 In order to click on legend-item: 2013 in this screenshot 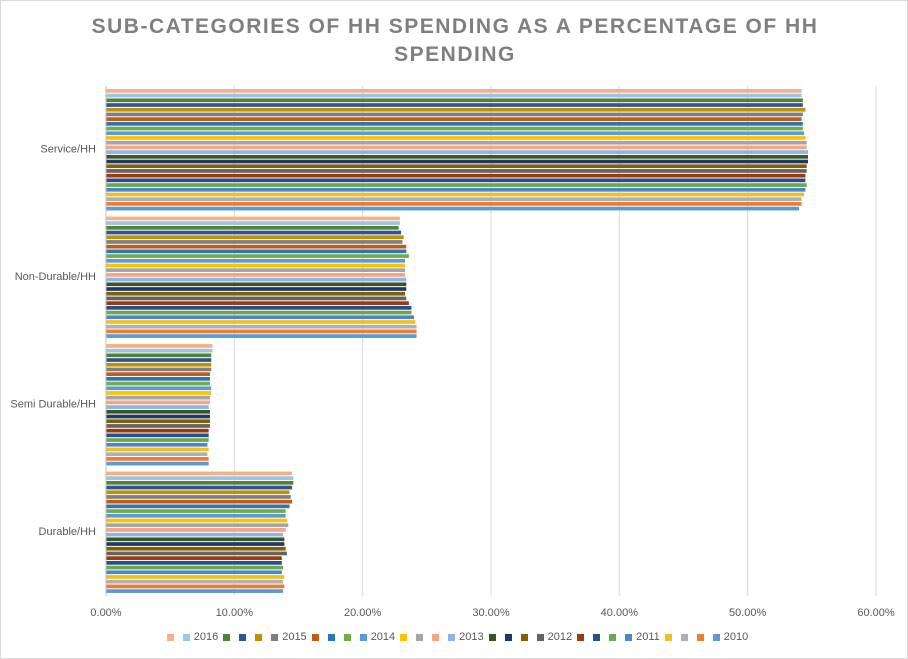, I will do `click(463, 637)`.